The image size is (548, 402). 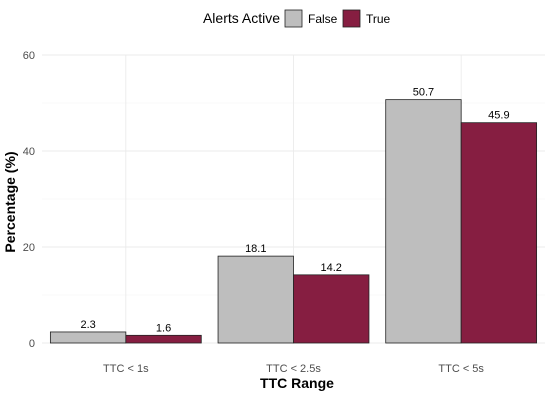 I want to click on x-axis-title: TTC Range, so click(x=297, y=383).